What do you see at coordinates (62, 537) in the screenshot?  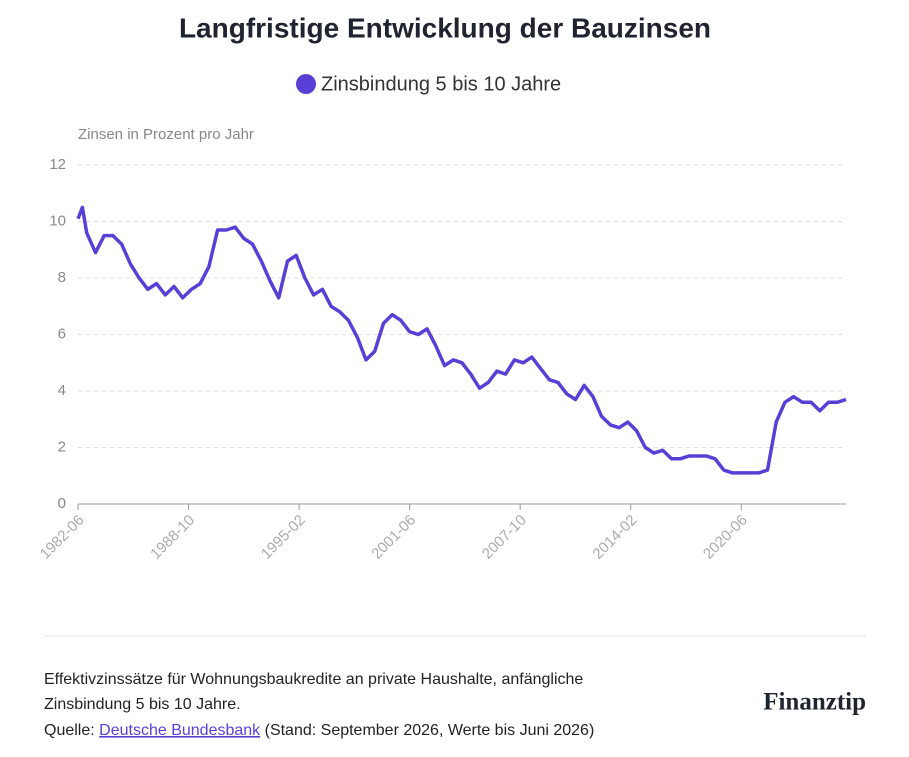 I see `x-tick-label: 1982-06` at bounding box center [62, 537].